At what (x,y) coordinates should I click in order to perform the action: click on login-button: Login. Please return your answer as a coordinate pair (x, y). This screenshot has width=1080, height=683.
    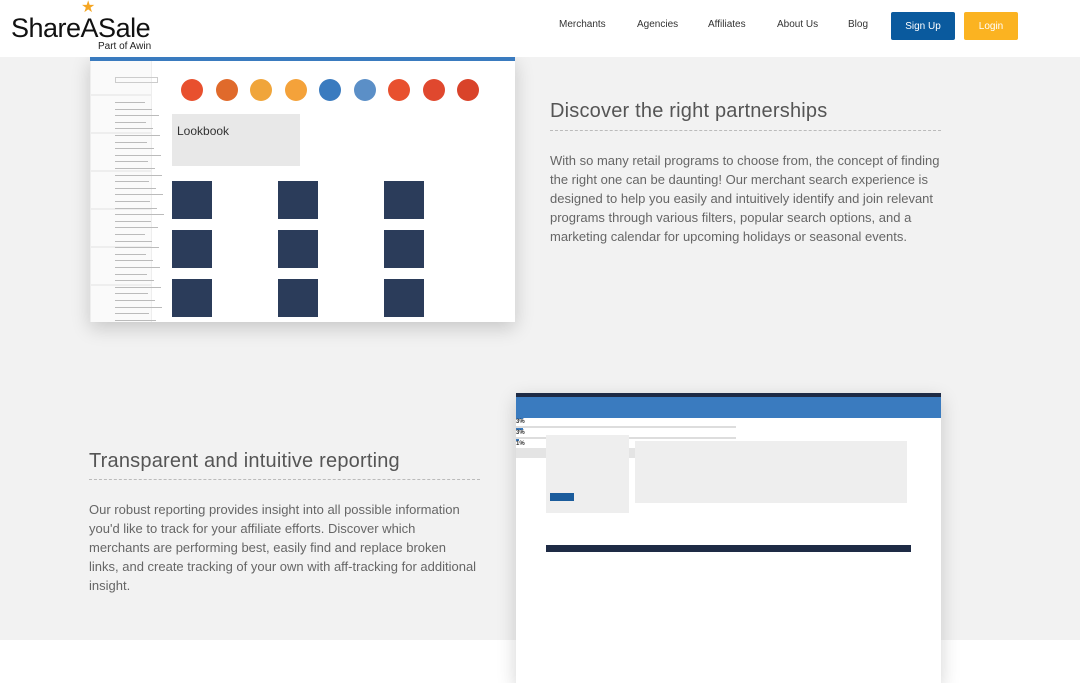
    Looking at the image, I should click on (991, 26).